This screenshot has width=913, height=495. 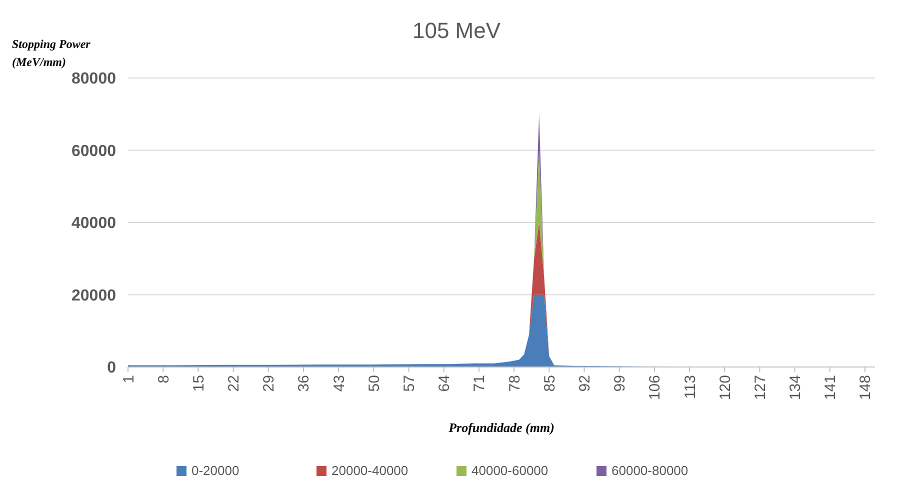 I want to click on x-tick-label: 92, so click(x=585, y=383).